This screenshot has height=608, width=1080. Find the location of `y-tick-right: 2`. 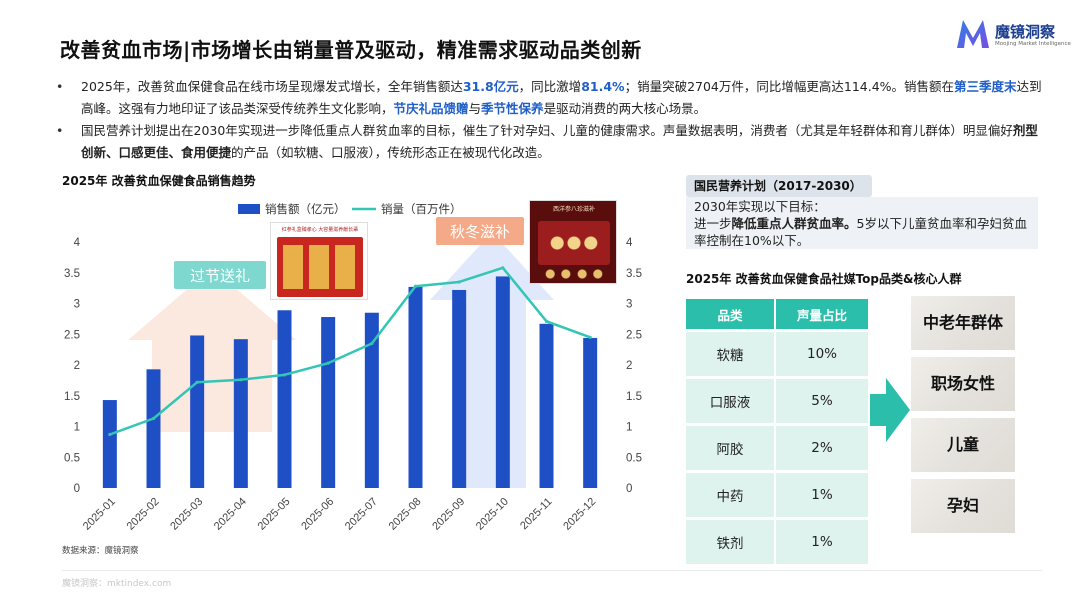

y-tick-right: 2 is located at coordinates (629, 366).